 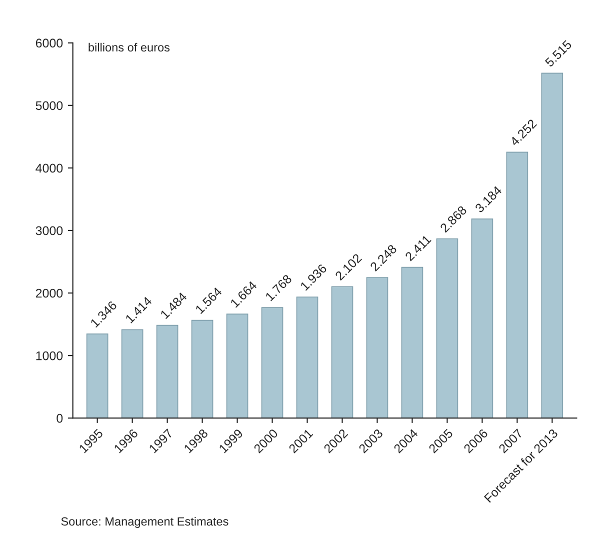 I want to click on y-tick-label: 6000, so click(x=49, y=43).